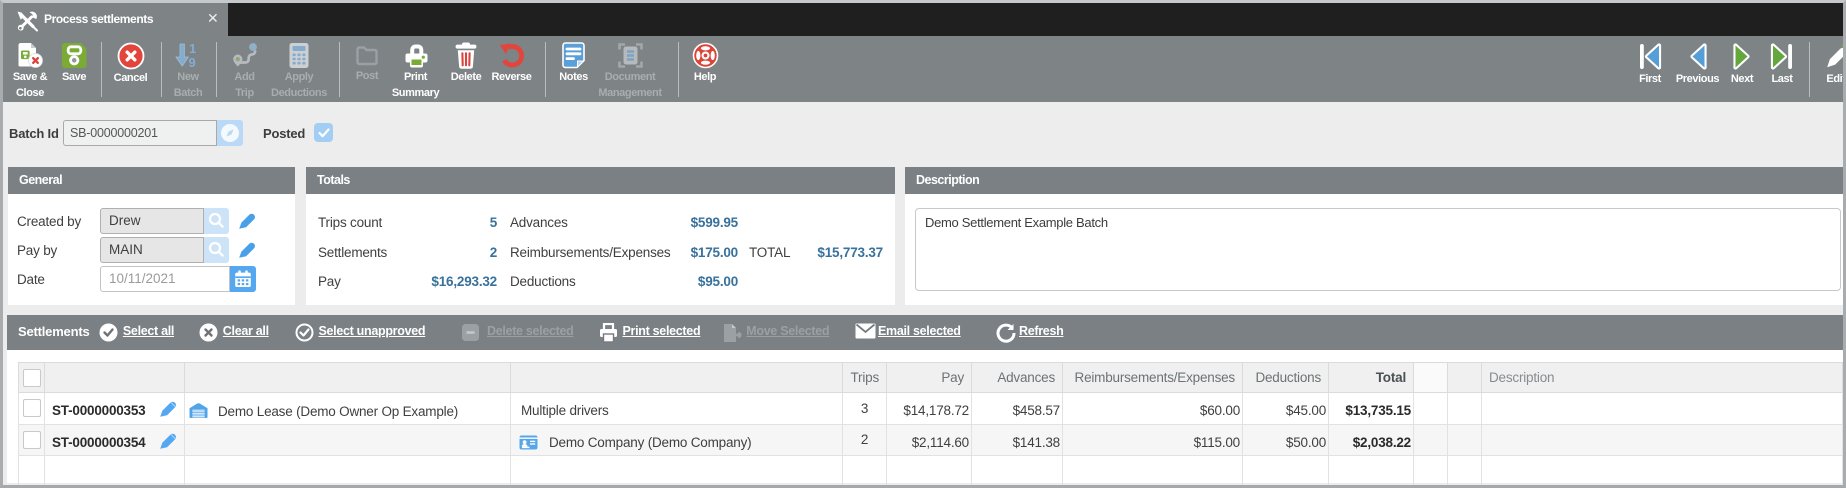  What do you see at coordinates (192, 49) in the screenshot?
I see `svg-text: 1` at bounding box center [192, 49].